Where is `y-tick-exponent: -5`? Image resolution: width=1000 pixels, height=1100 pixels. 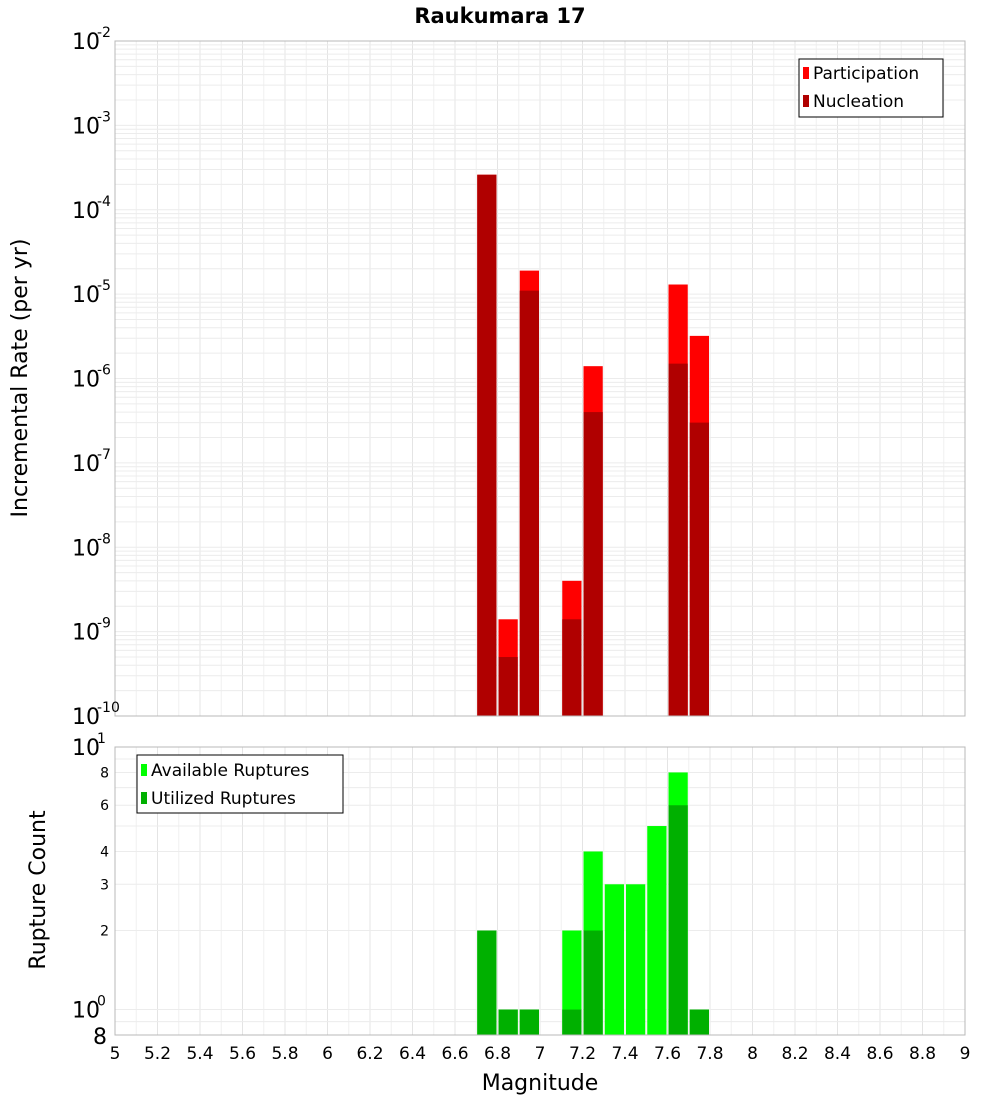 y-tick-exponent: -5 is located at coordinates (104, 286).